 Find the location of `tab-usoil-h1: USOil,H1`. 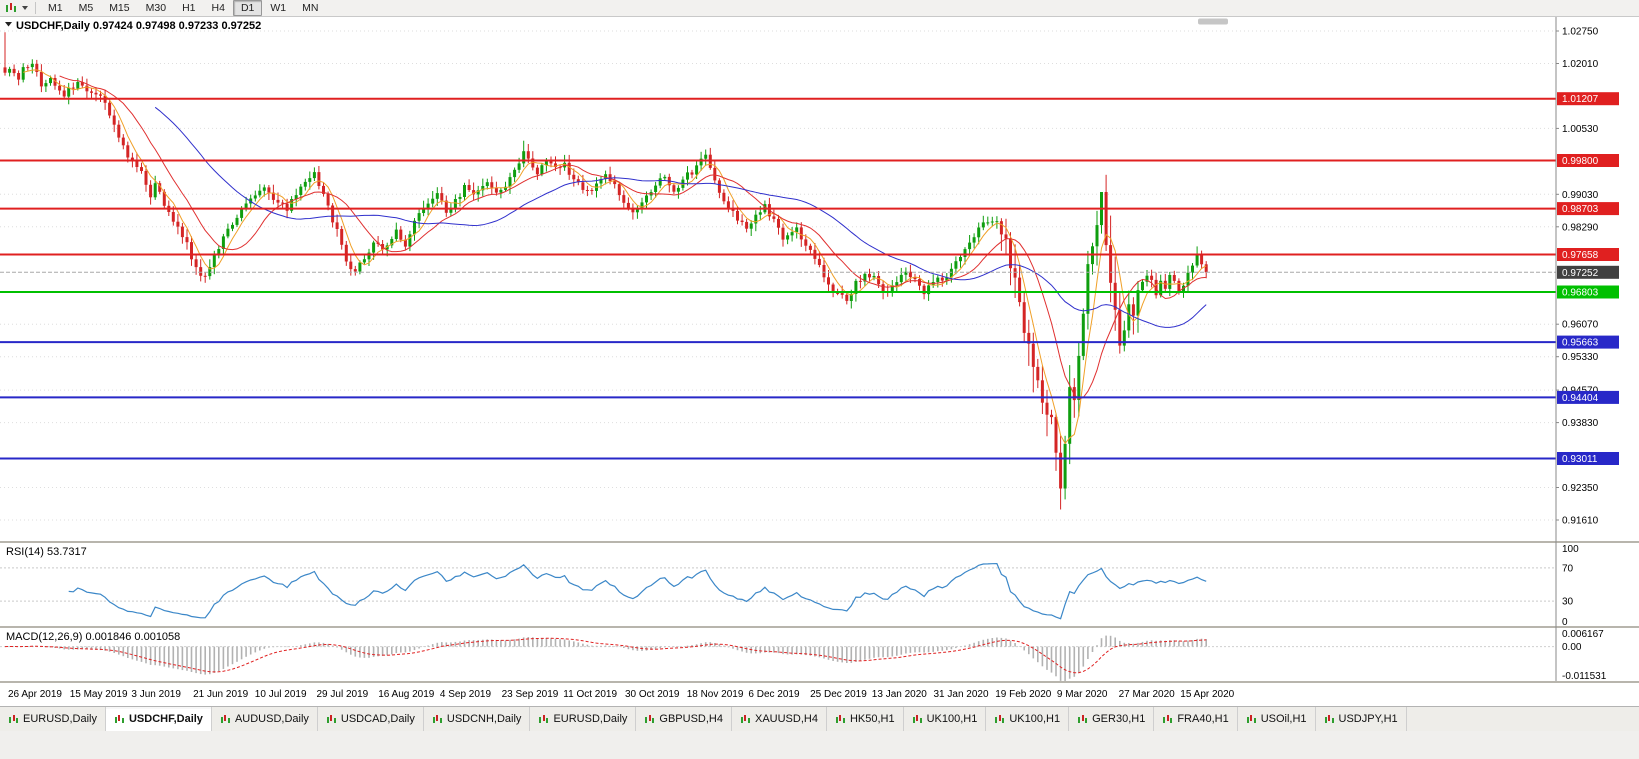

tab-usoil-h1: USOil,H1 is located at coordinates (1276, 719).